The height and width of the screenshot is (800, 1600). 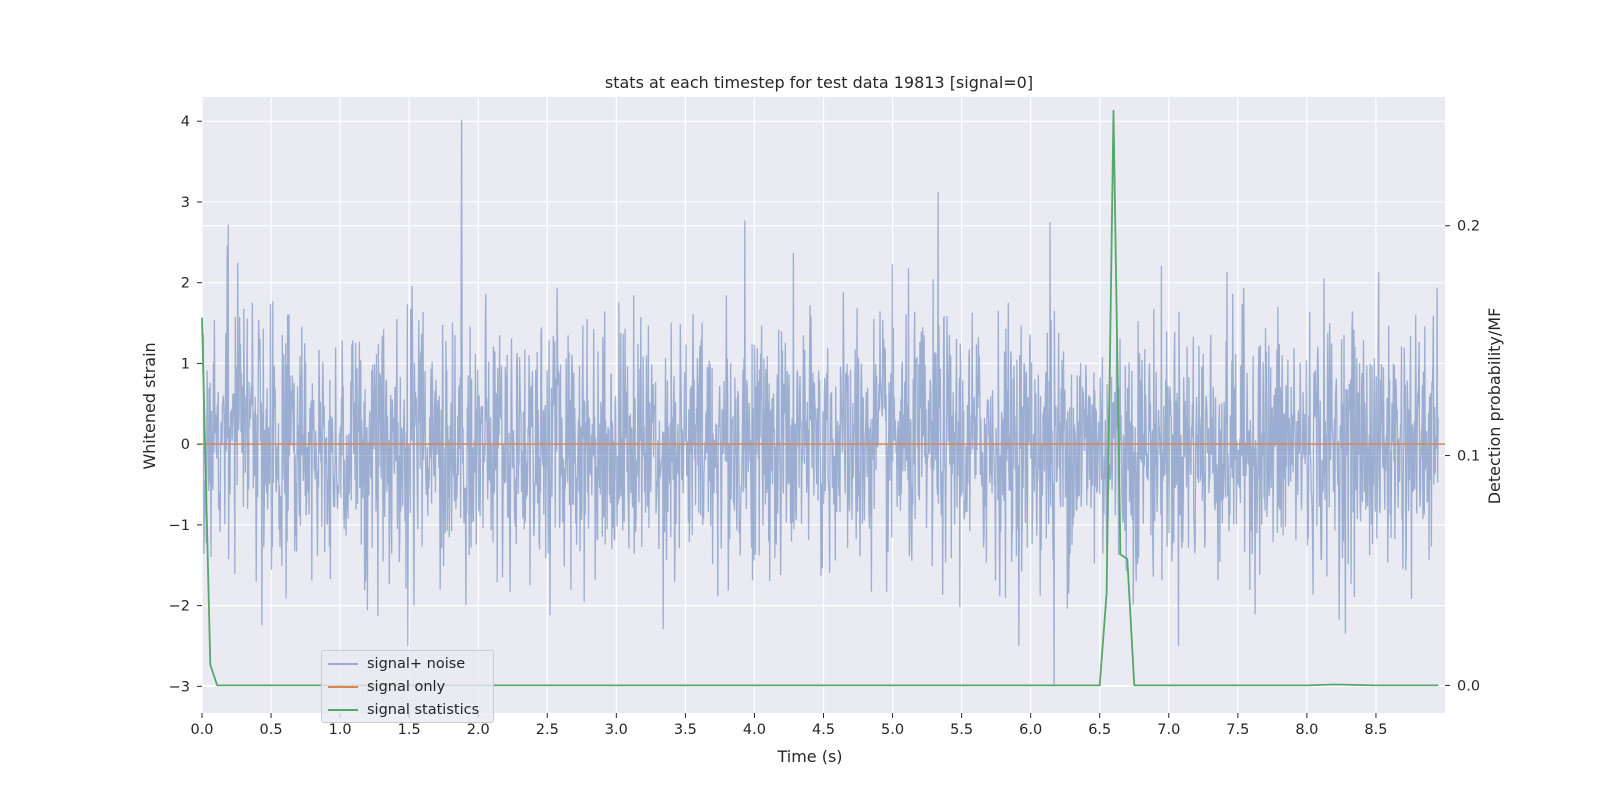 What do you see at coordinates (185, 364) in the screenshot?
I see `y-tick-label: 1` at bounding box center [185, 364].